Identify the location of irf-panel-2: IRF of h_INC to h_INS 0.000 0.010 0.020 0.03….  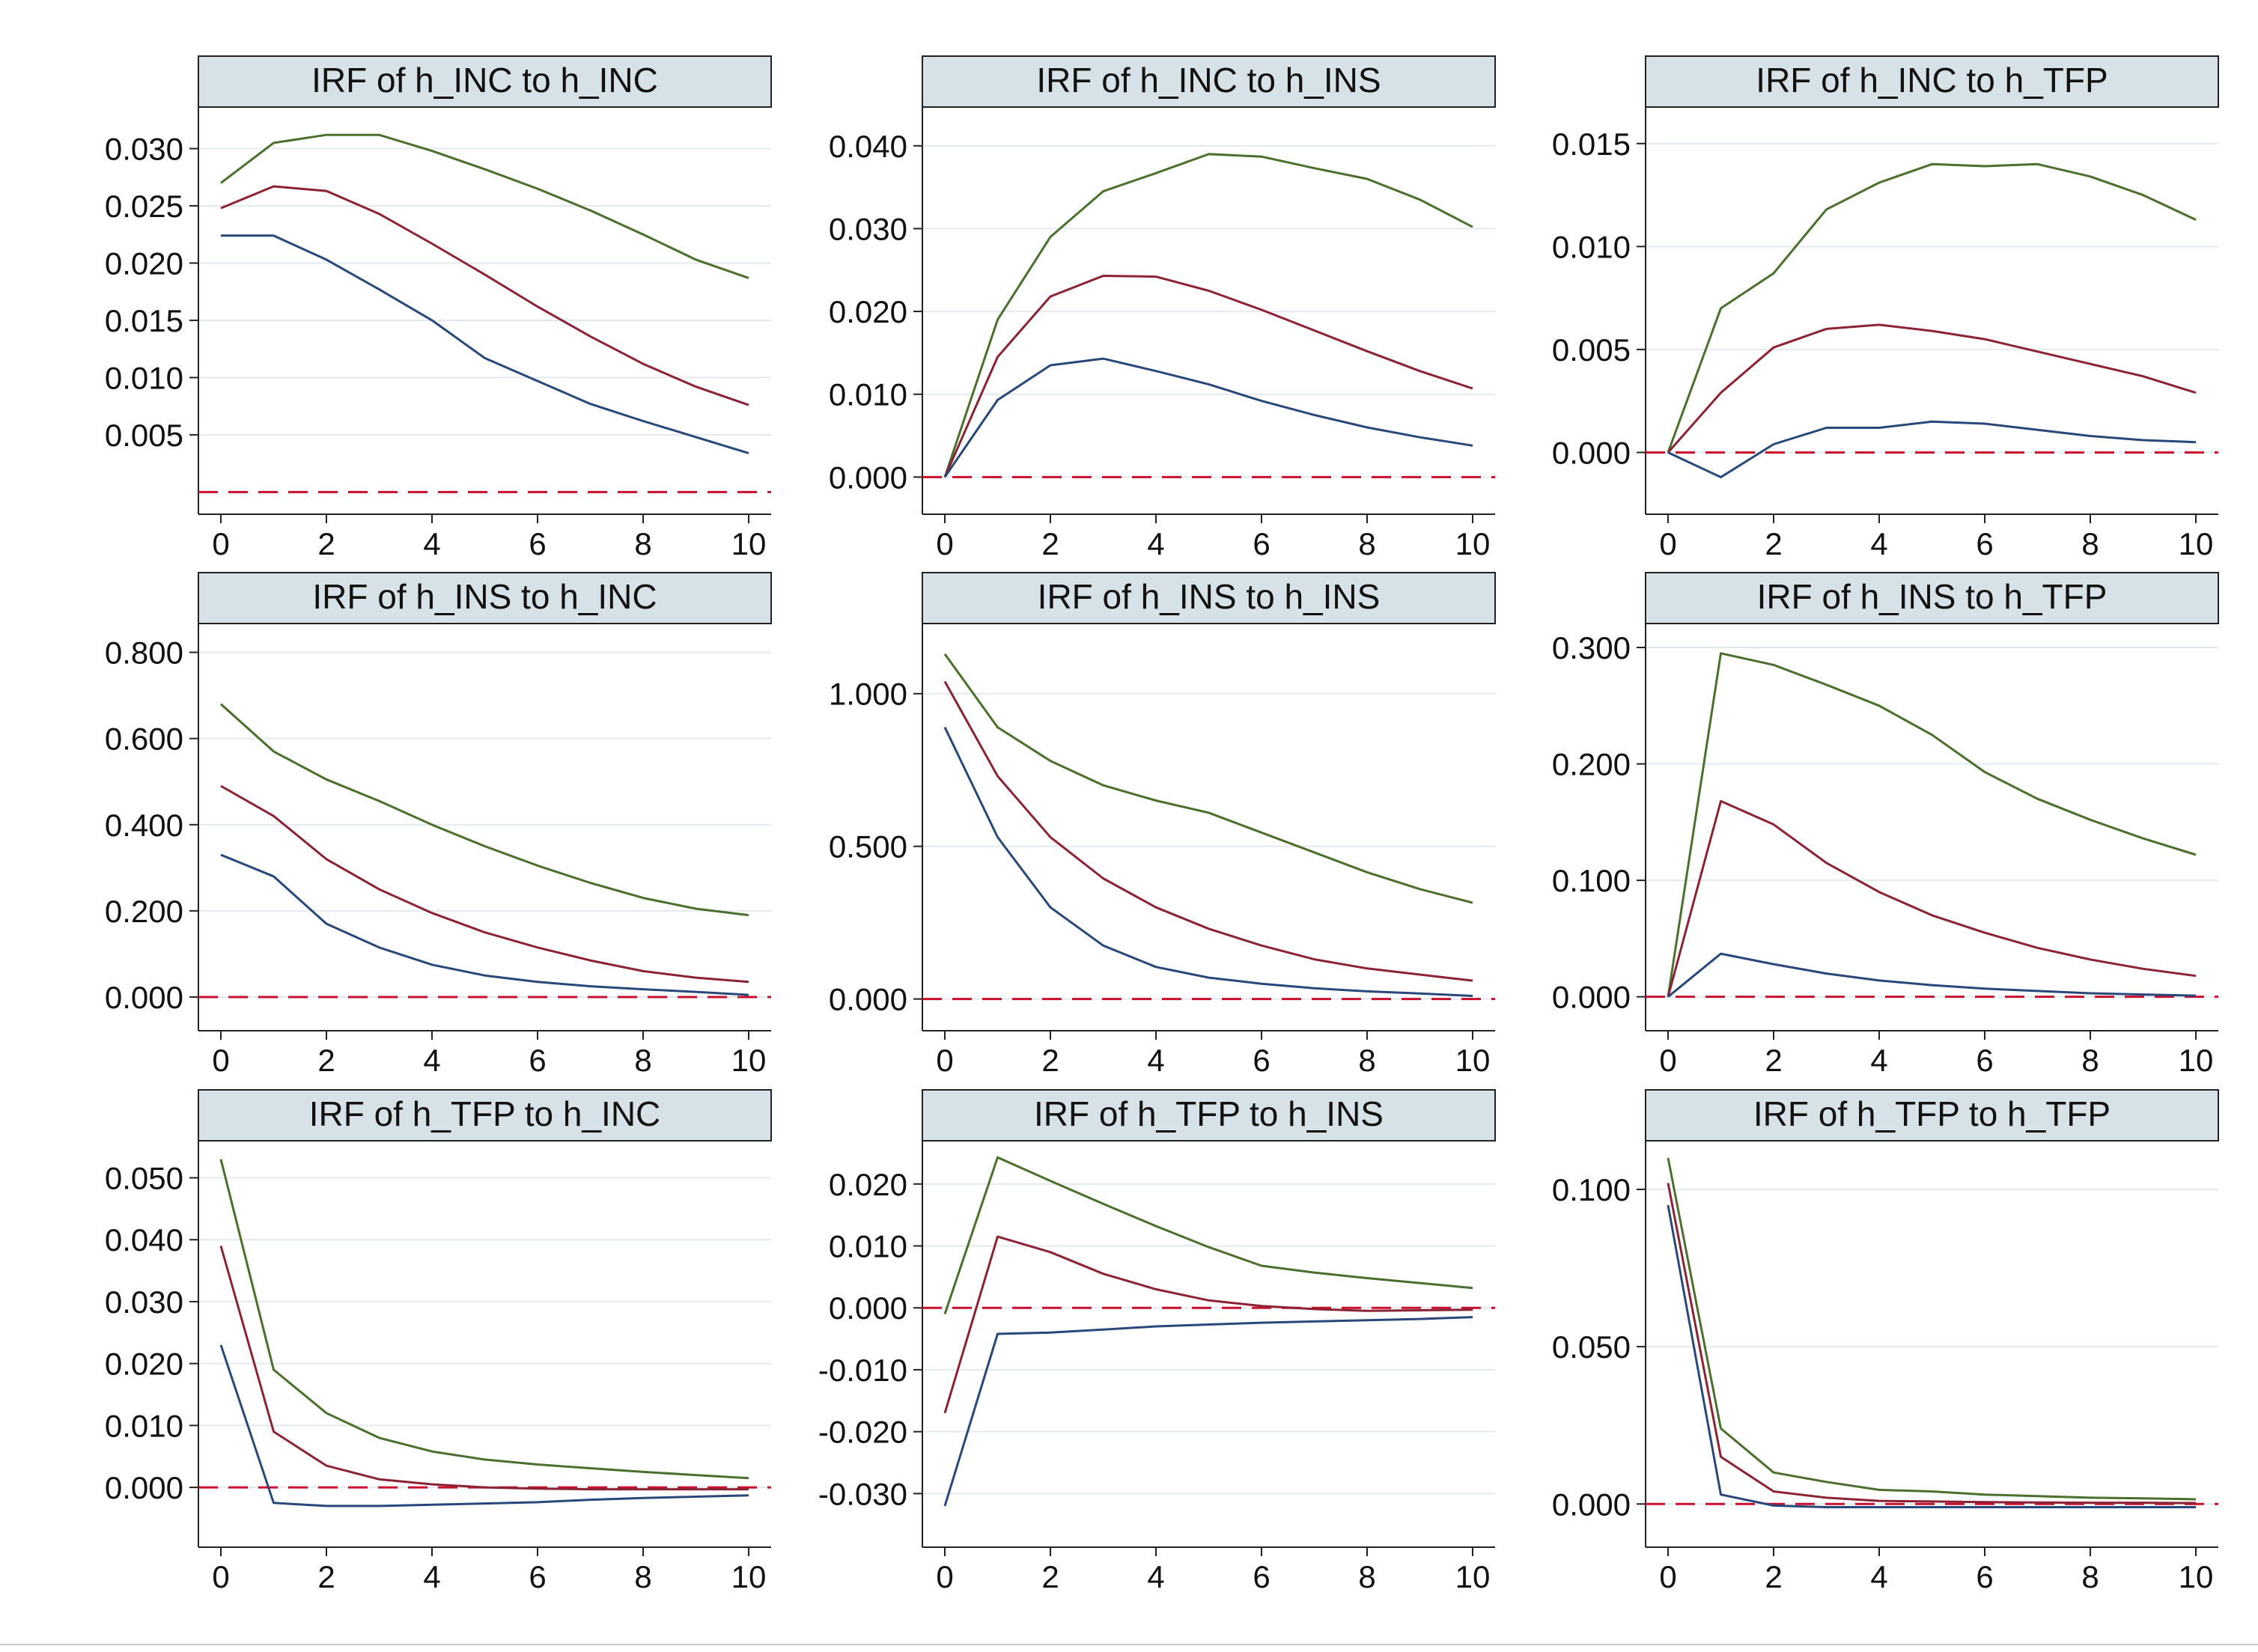
(1162, 308).